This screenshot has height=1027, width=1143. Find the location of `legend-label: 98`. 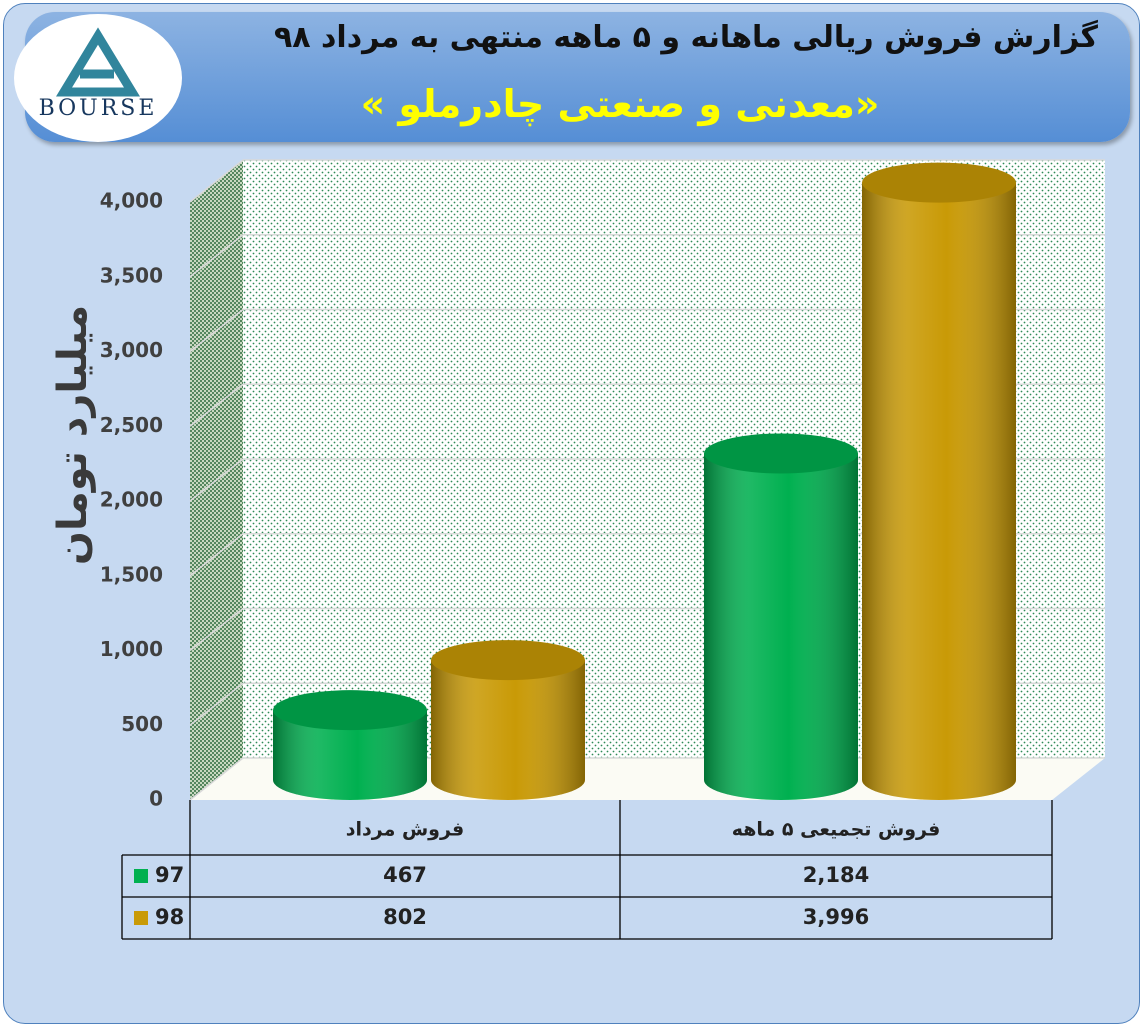

legend-label: 98 is located at coordinates (169, 917).